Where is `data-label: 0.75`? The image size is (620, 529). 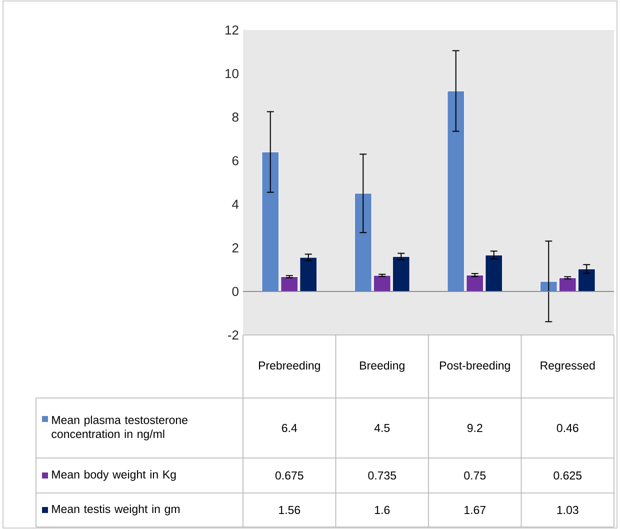 data-label: 0.75 is located at coordinates (475, 475).